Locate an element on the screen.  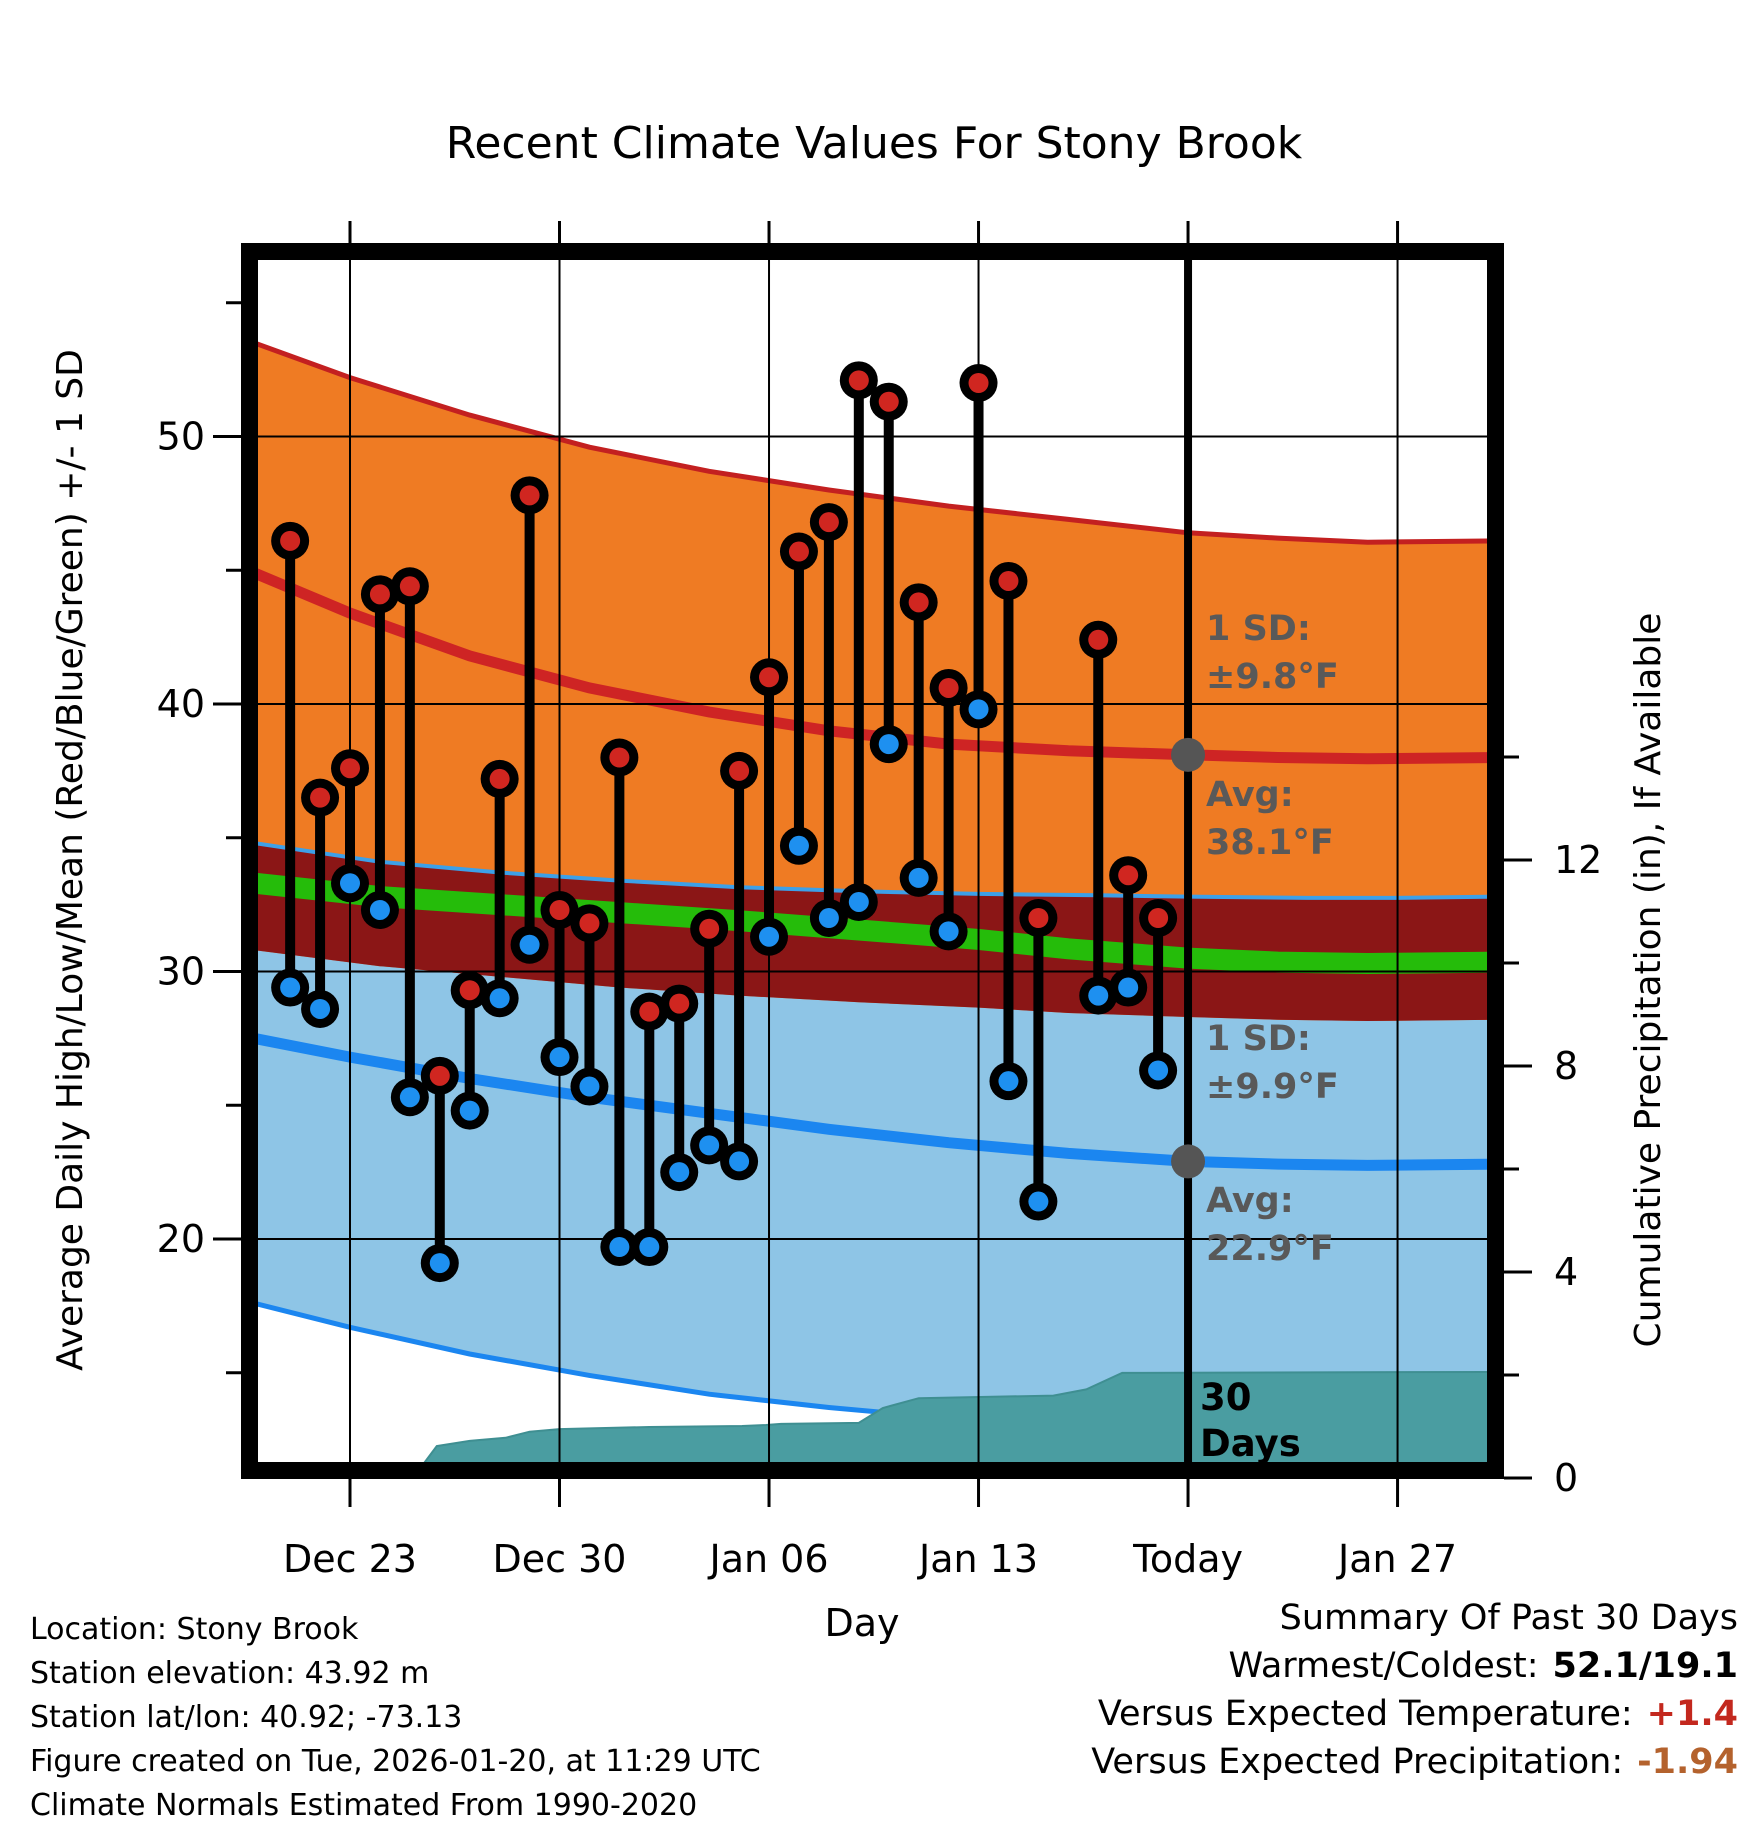
x-axis-tick-label: Jan 13 is located at coordinates (977, 1559).